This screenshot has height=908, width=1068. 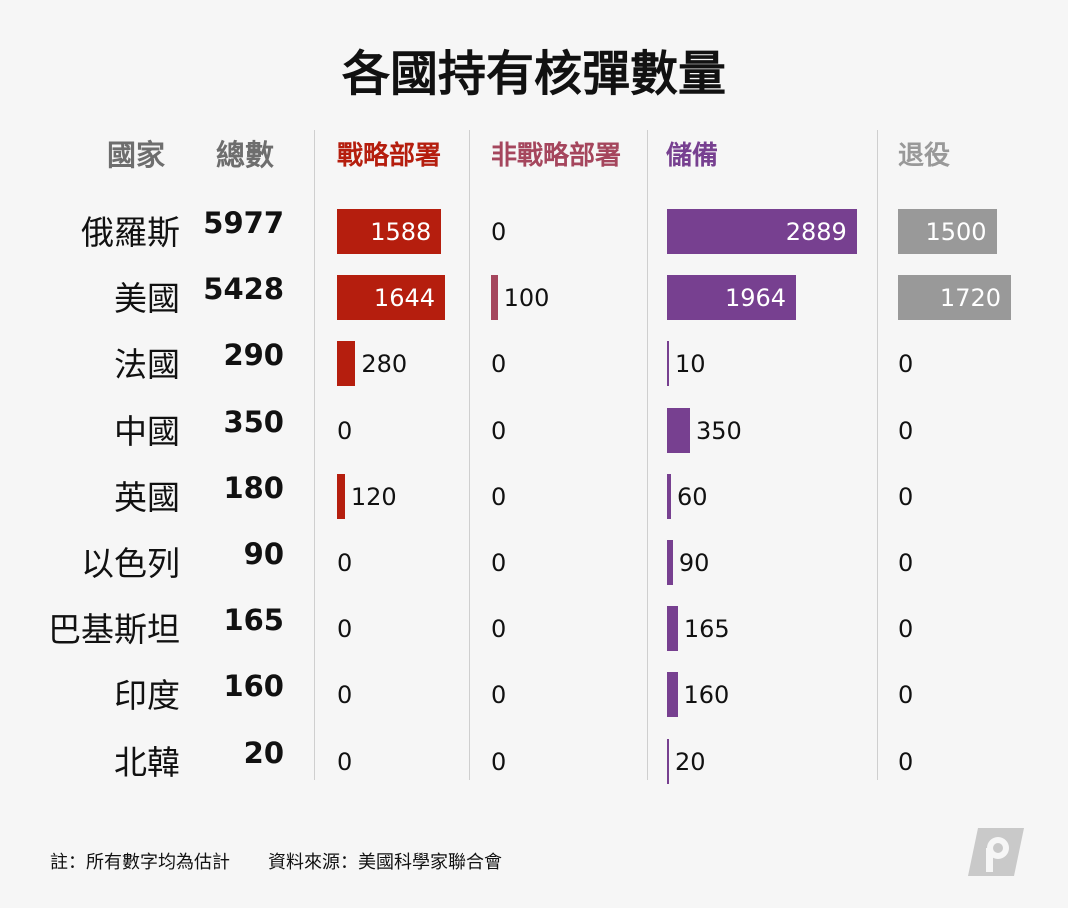 I want to click on header-nonstrategic: 非戰略部署, so click(x=556, y=156).